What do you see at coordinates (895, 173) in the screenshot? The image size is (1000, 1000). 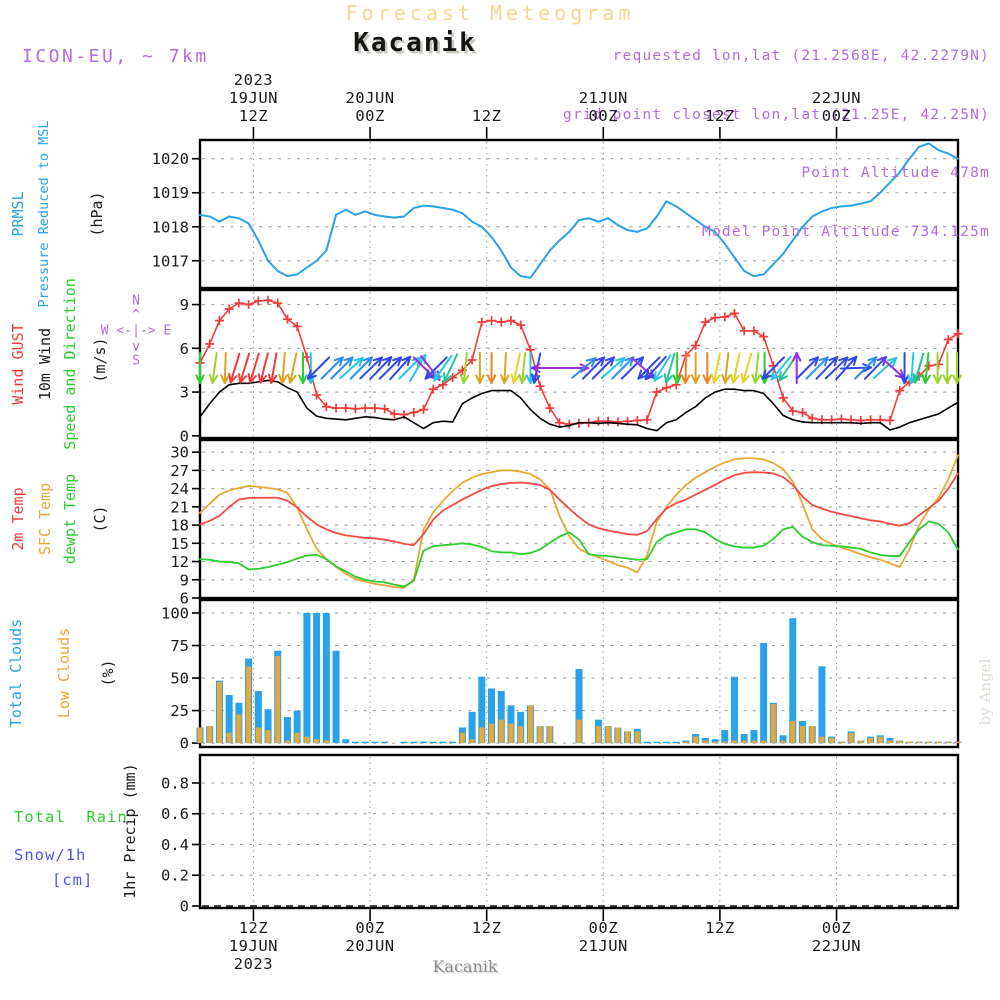 I see `info-point-altitude: Point Altitude 478m` at bounding box center [895, 173].